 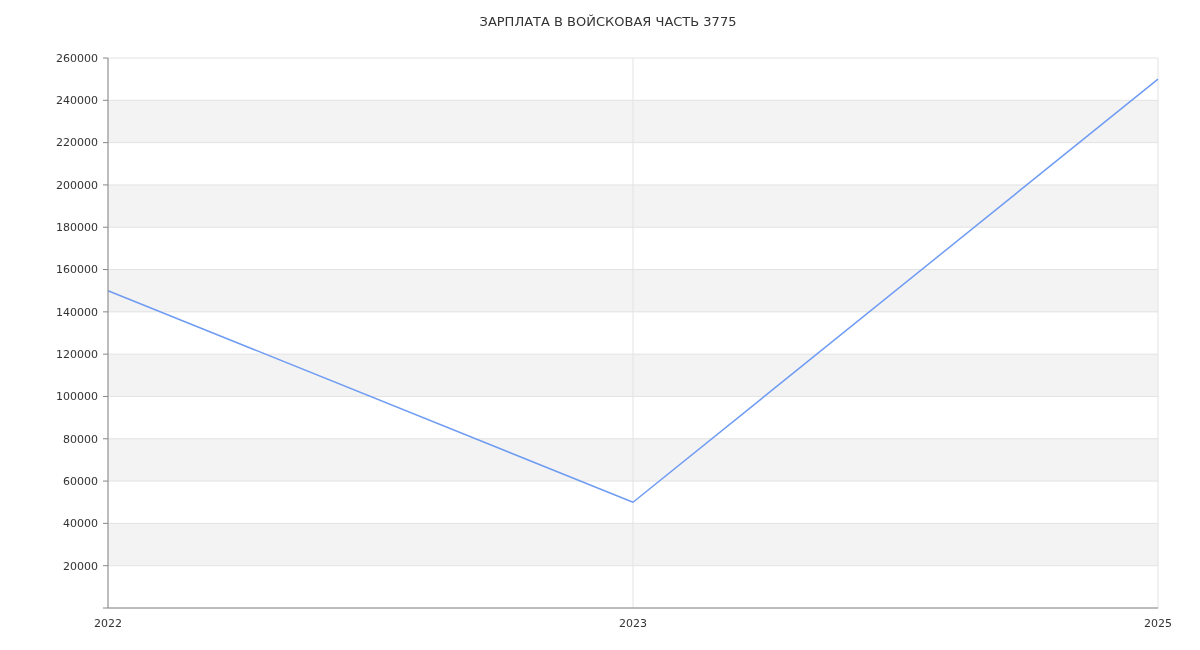 I want to click on y-tick-label: 100000, so click(x=77, y=397).